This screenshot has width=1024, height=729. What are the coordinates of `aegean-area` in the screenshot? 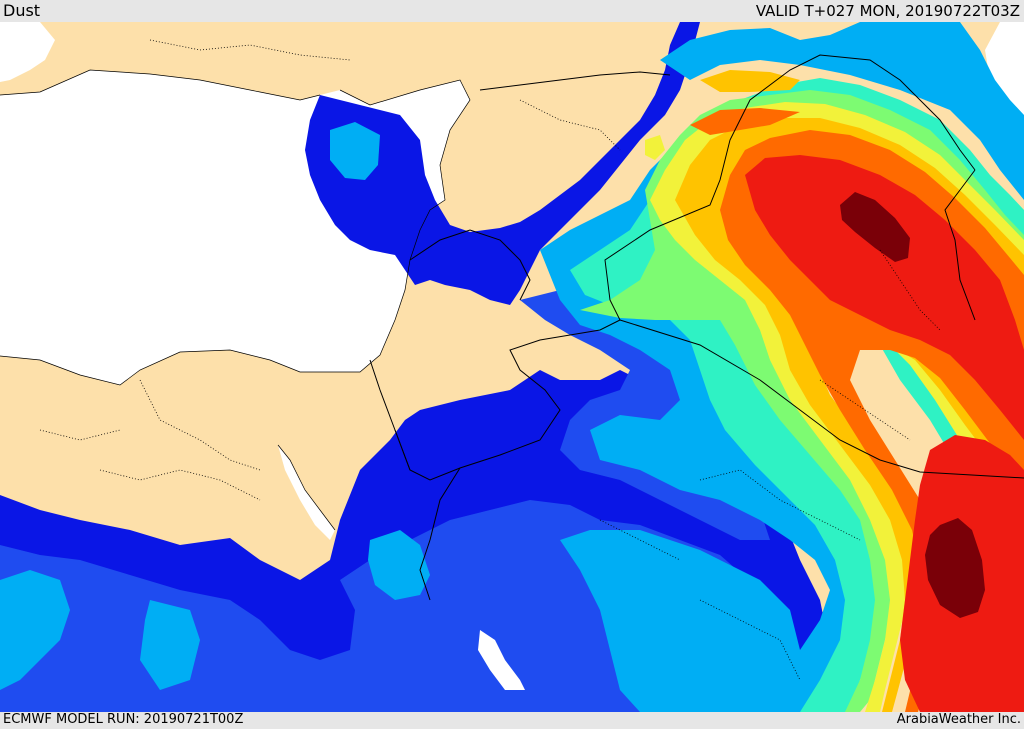 It's located at (27, 52).